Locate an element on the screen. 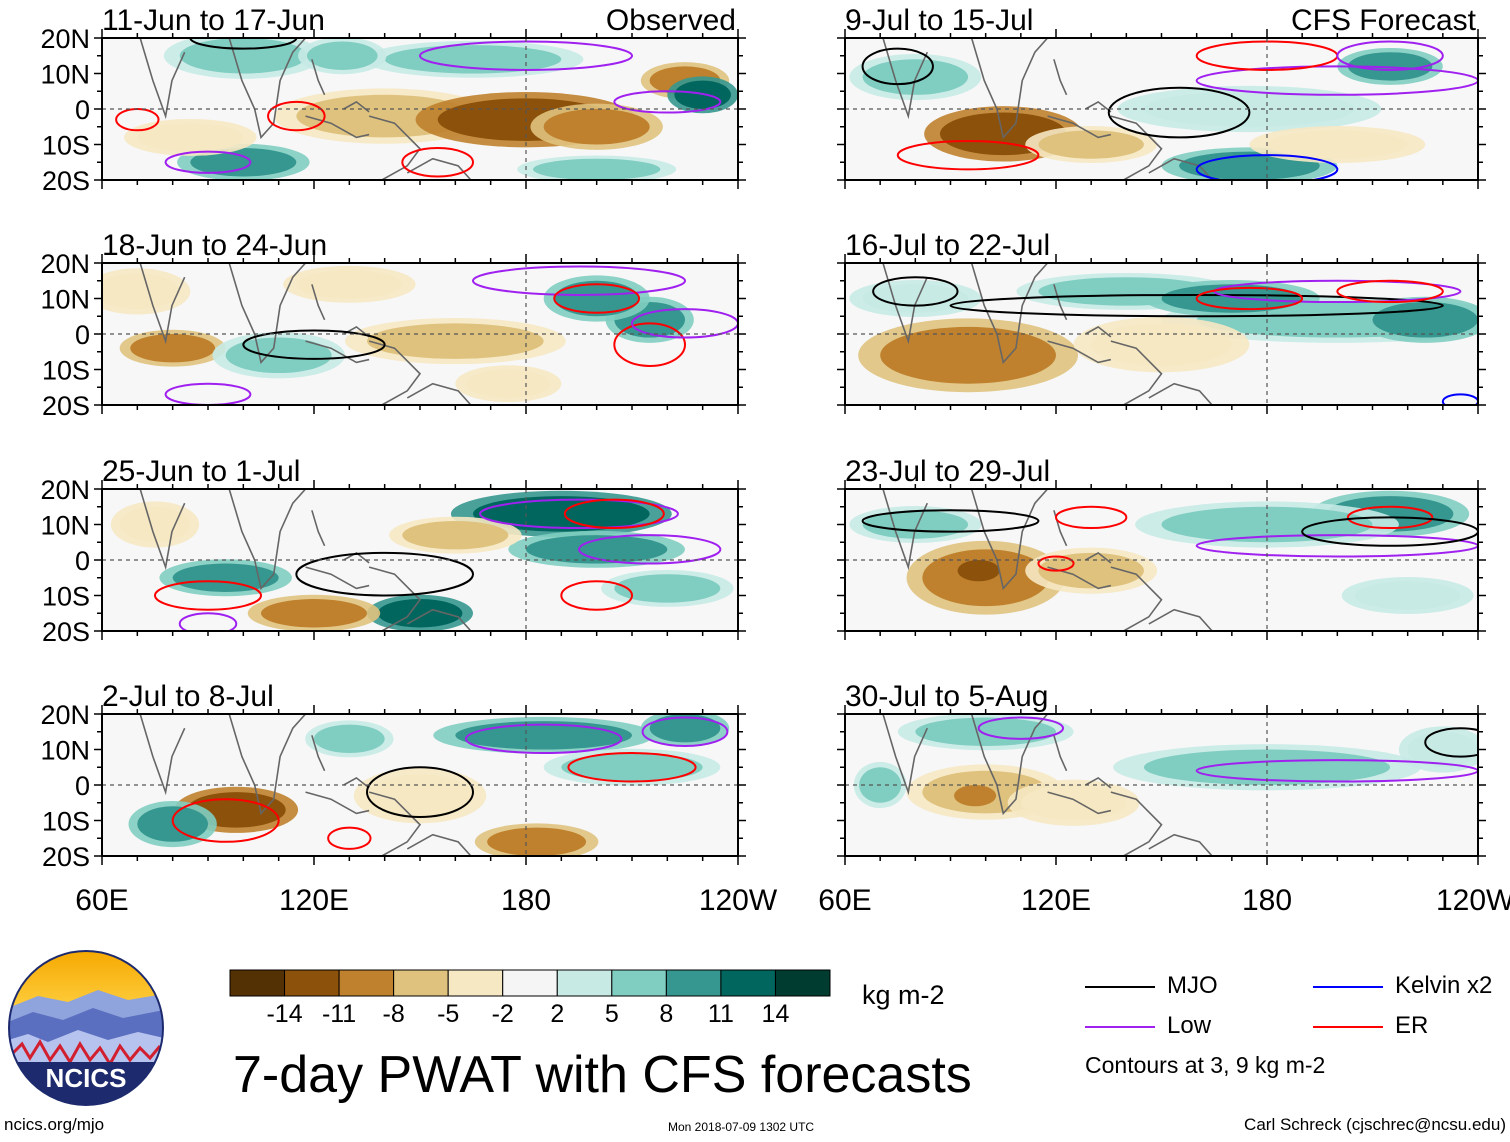  legend-swatch-kelvin is located at coordinates (1348, 986).